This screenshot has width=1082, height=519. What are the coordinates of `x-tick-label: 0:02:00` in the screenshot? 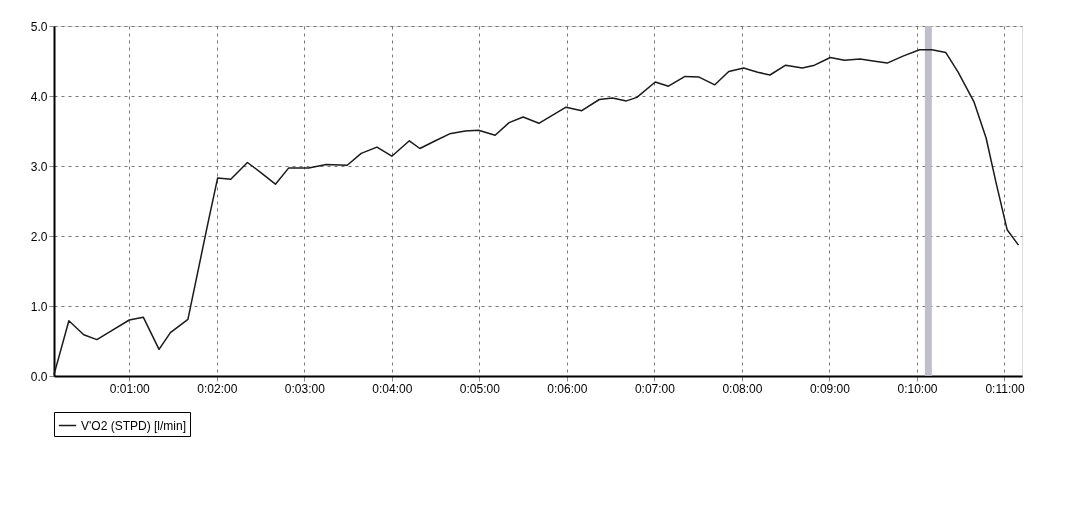 It's located at (217, 388).